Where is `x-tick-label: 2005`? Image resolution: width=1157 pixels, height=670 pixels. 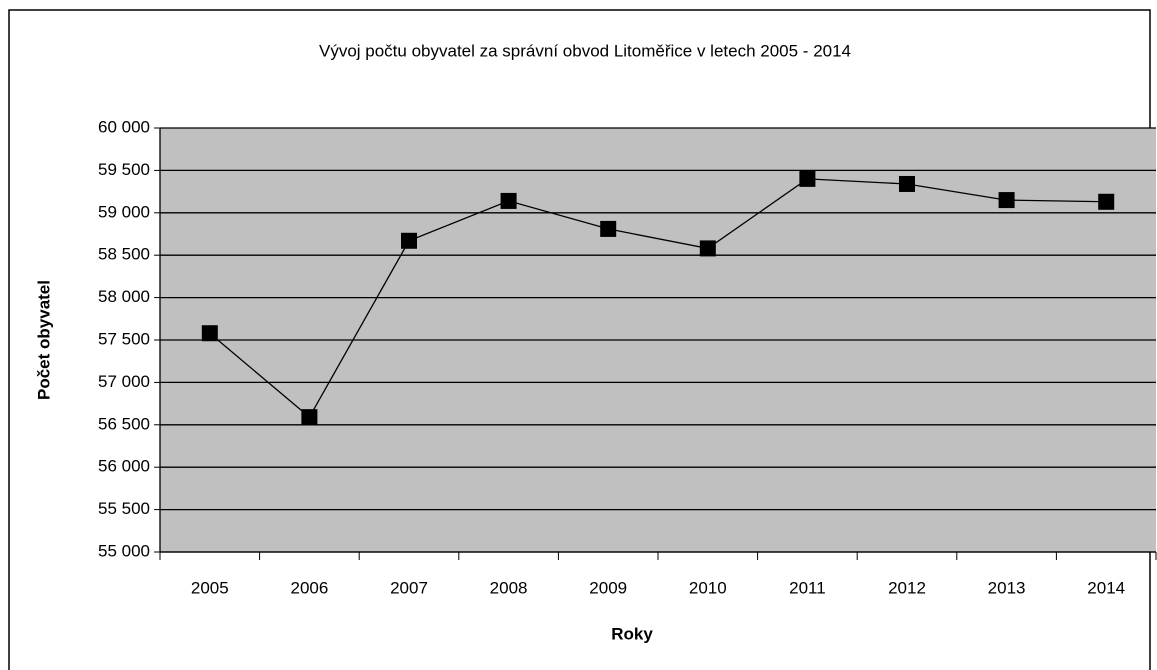 x-tick-label: 2005 is located at coordinates (210, 587).